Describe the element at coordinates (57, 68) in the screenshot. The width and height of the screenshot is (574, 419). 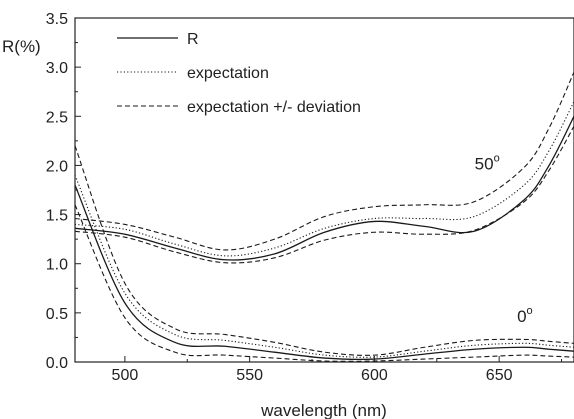
I see `y-tick-label: 3.0` at that location.